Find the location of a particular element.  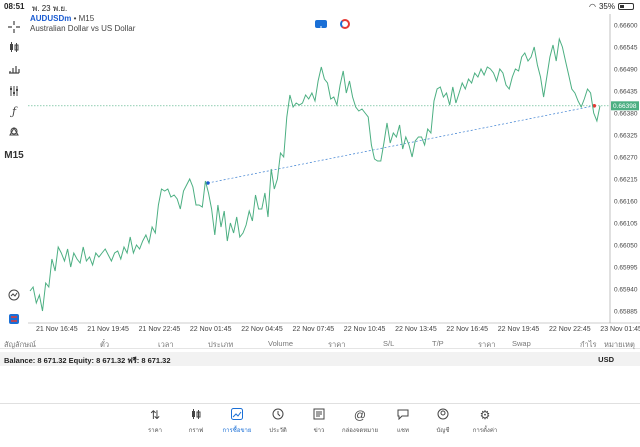

one-click-trading-icon is located at coordinates (14, 319).